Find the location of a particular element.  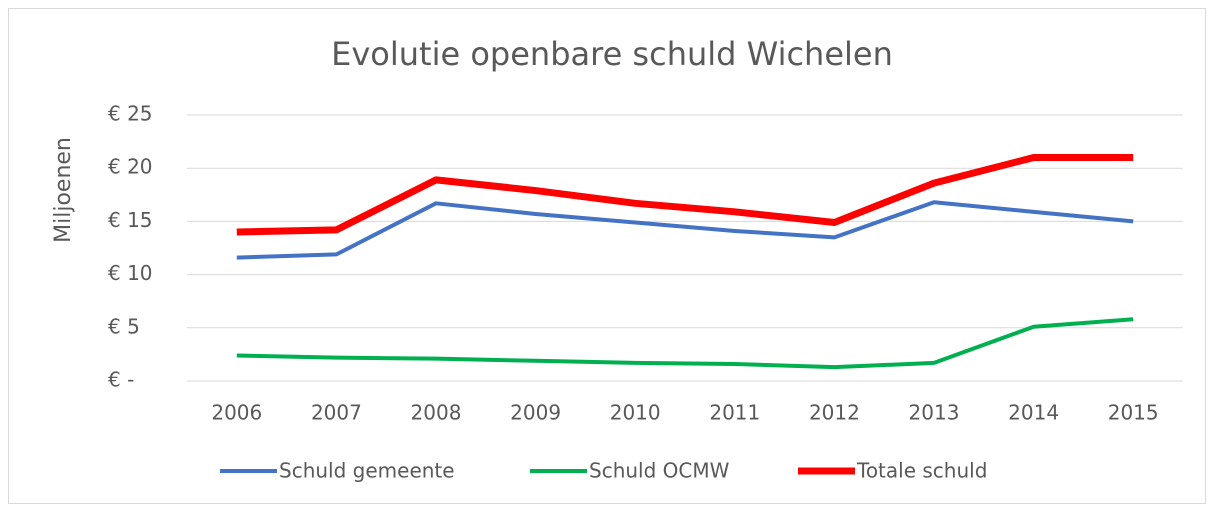

x-tick-label: 2014 is located at coordinates (1033, 413).